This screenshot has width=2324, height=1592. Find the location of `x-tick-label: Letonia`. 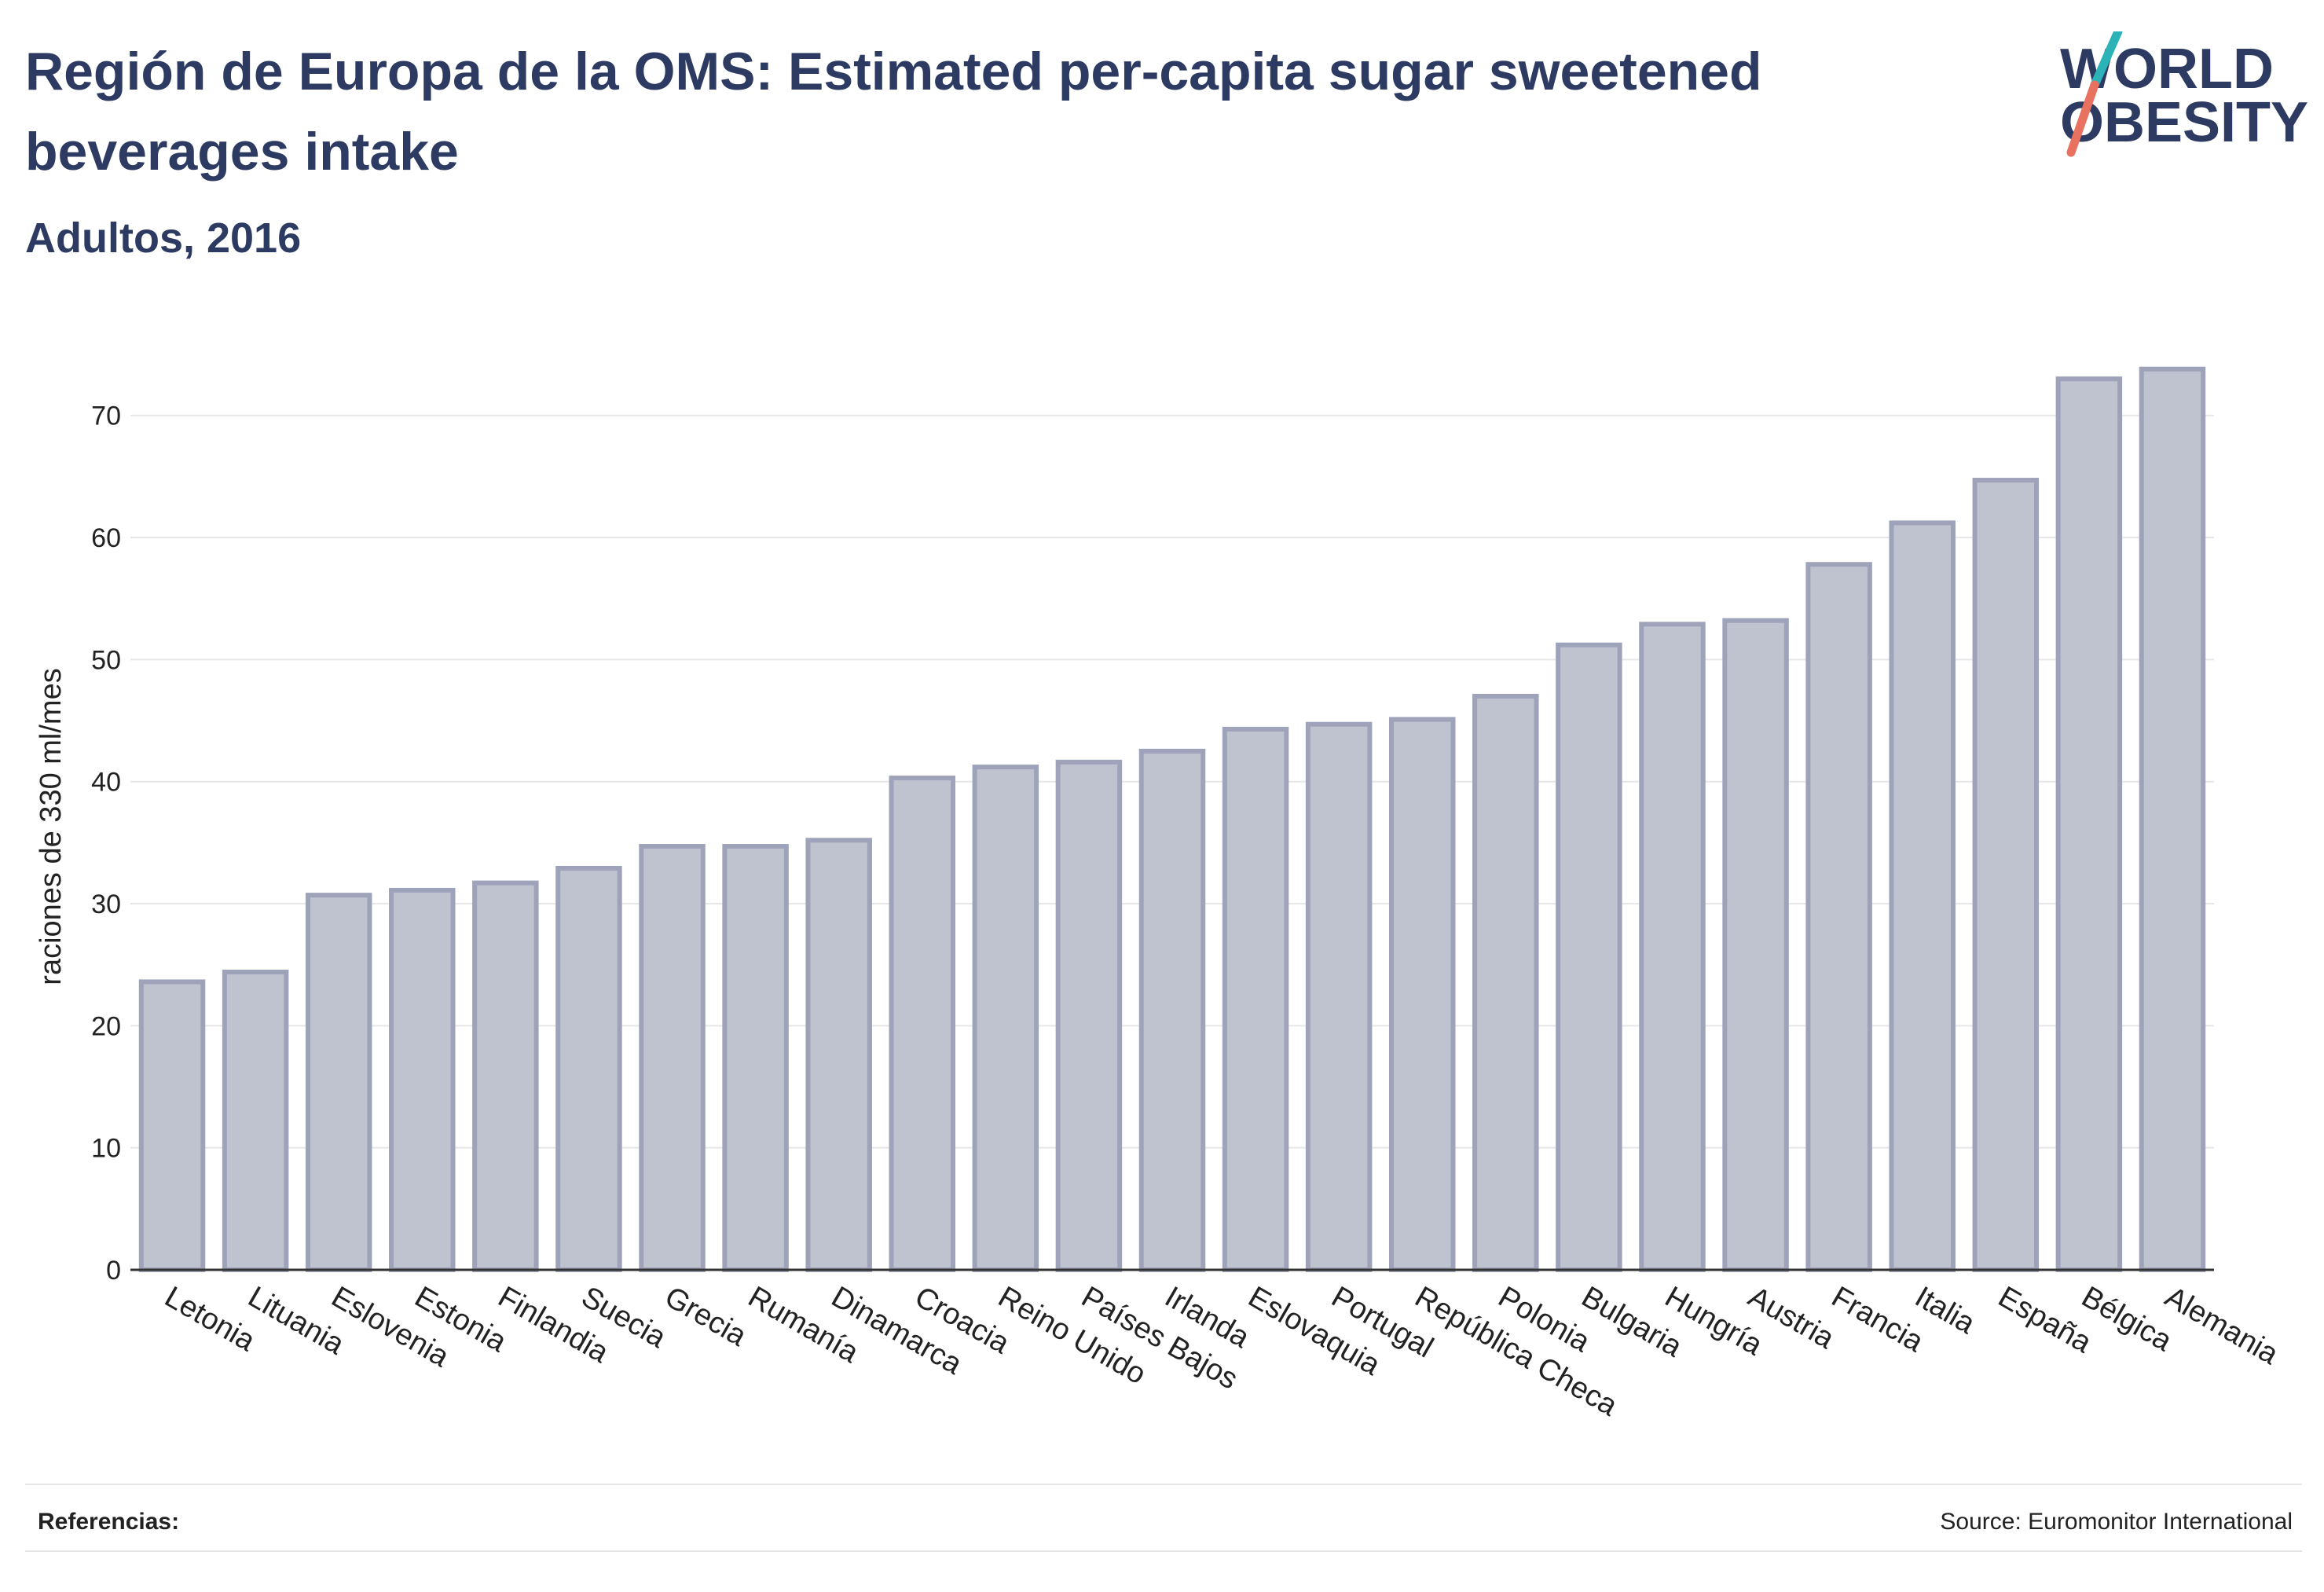

x-tick-label: Letonia is located at coordinates (210, 1319).